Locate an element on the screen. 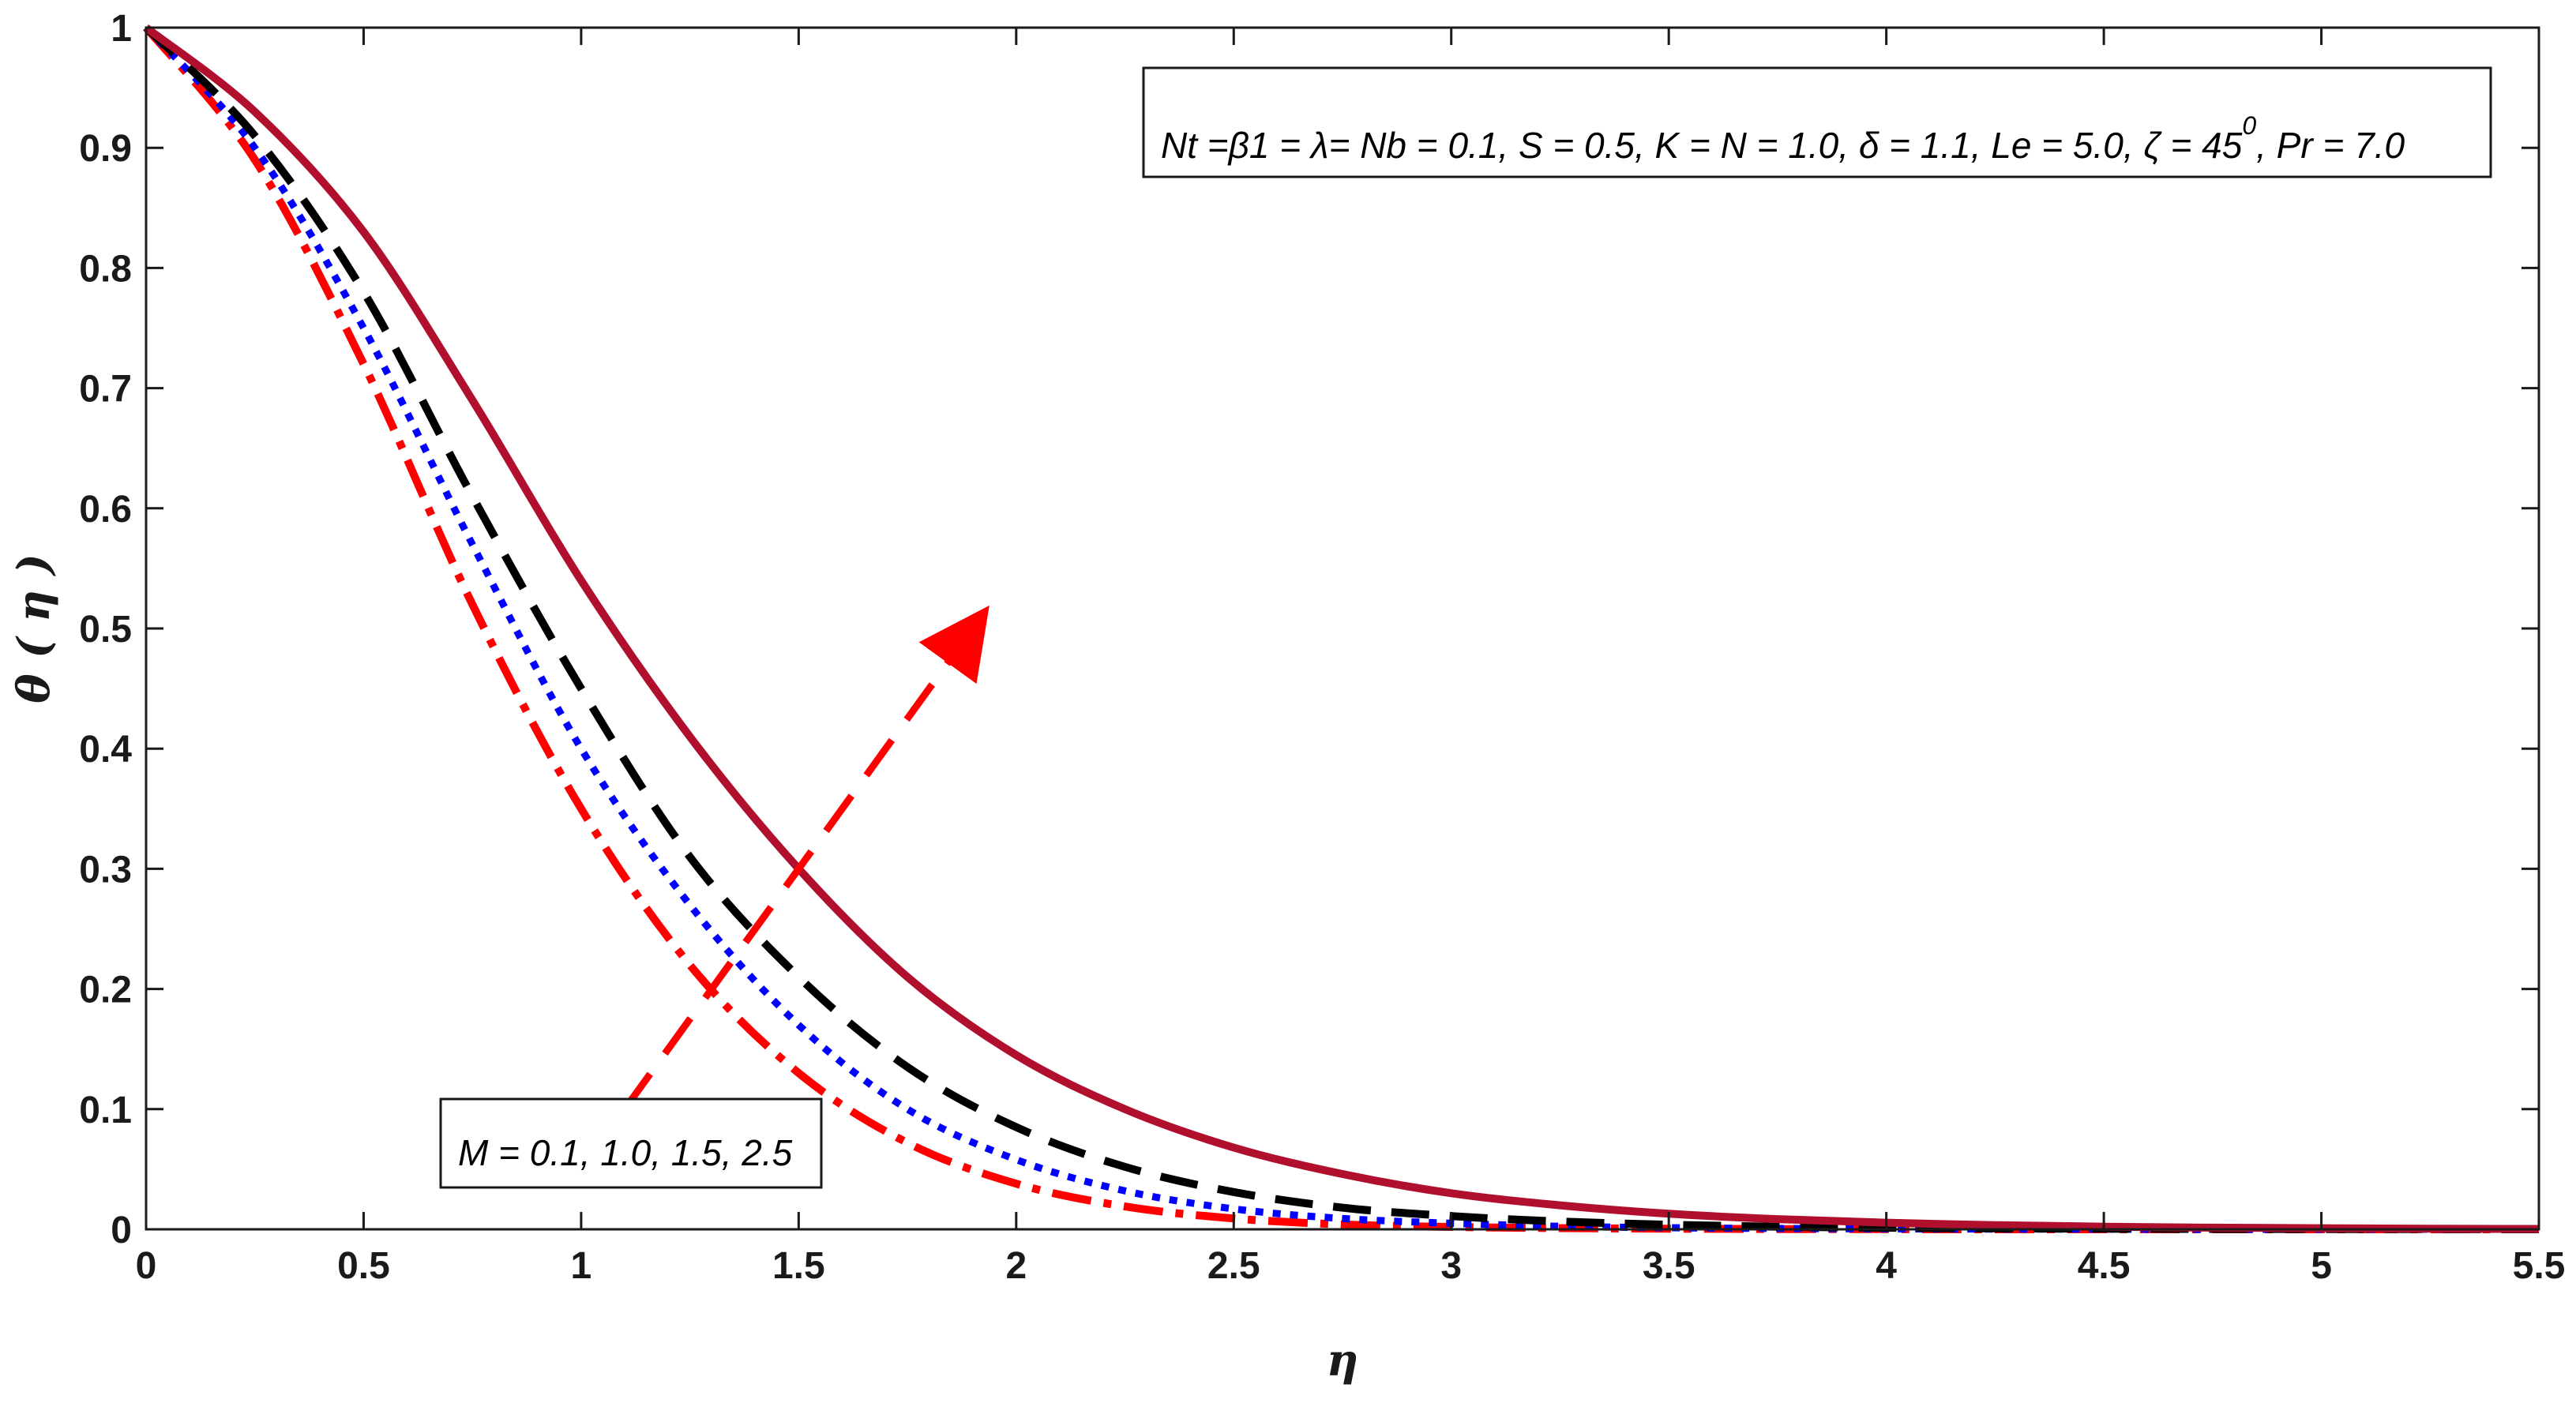 This screenshot has width=2576, height=1403. x-tick-label: 1 is located at coordinates (581, 1266).